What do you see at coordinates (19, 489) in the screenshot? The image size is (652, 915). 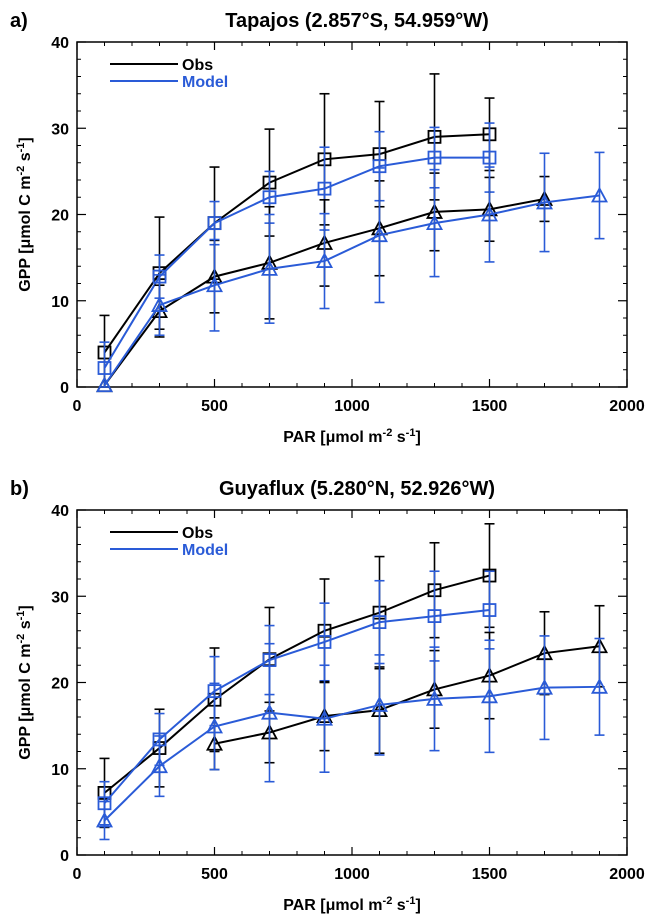 I see `panel-label: b)` at bounding box center [19, 489].